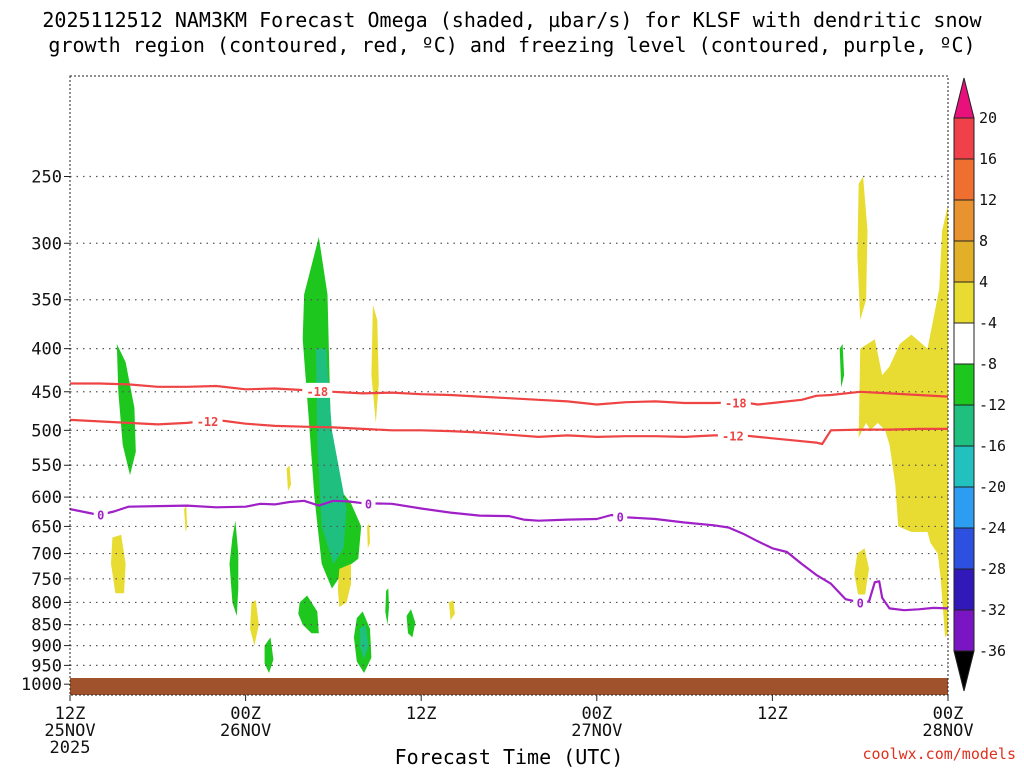  I want to click on colorbar-label-20: 20, so click(988, 118).